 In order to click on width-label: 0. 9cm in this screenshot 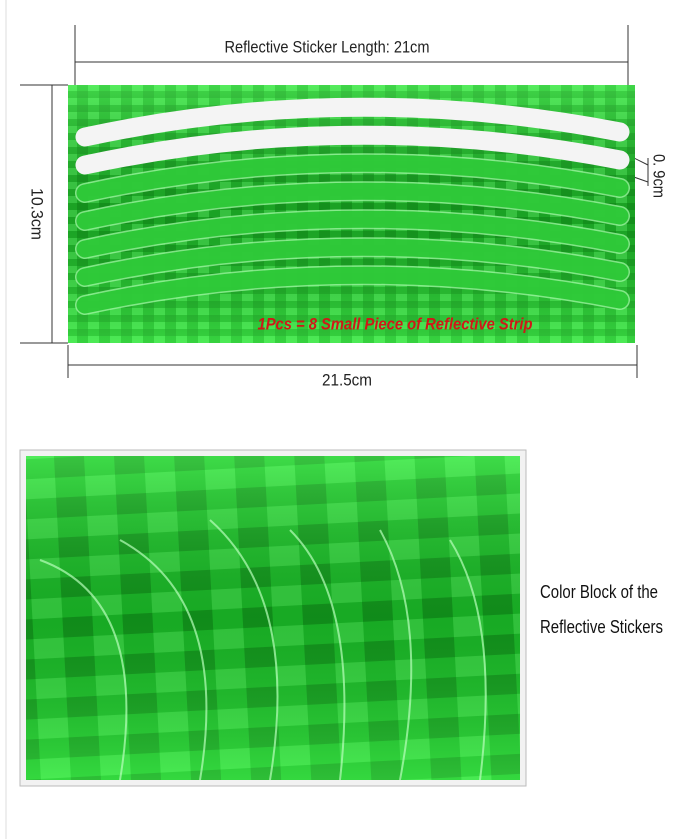, I will do `click(659, 176)`.